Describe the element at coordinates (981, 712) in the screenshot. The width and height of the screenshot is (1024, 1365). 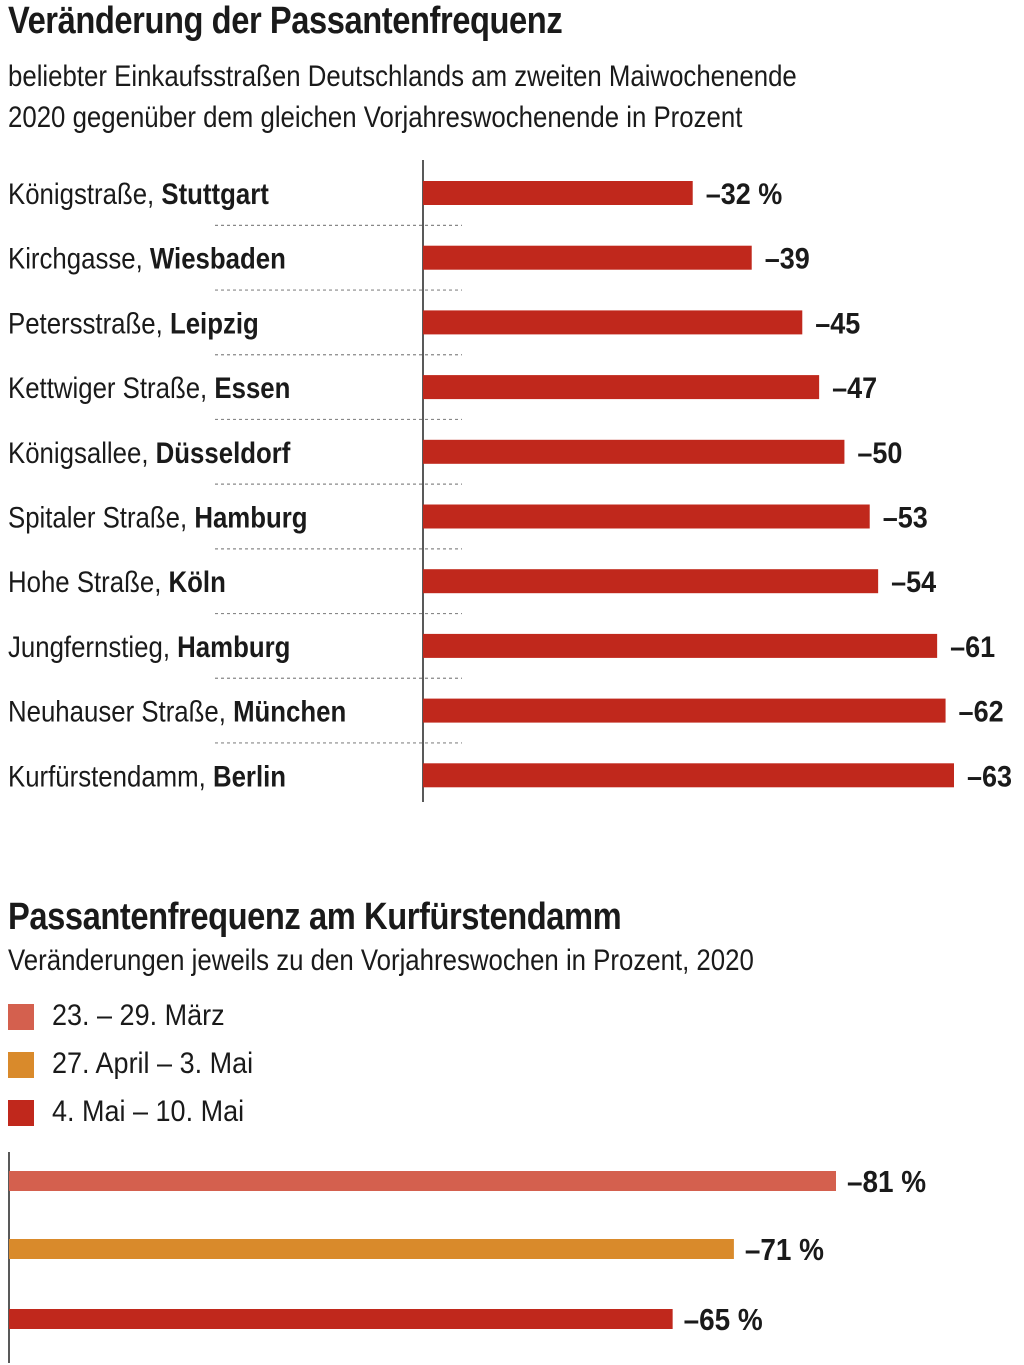
I see `value-label: –62` at that location.